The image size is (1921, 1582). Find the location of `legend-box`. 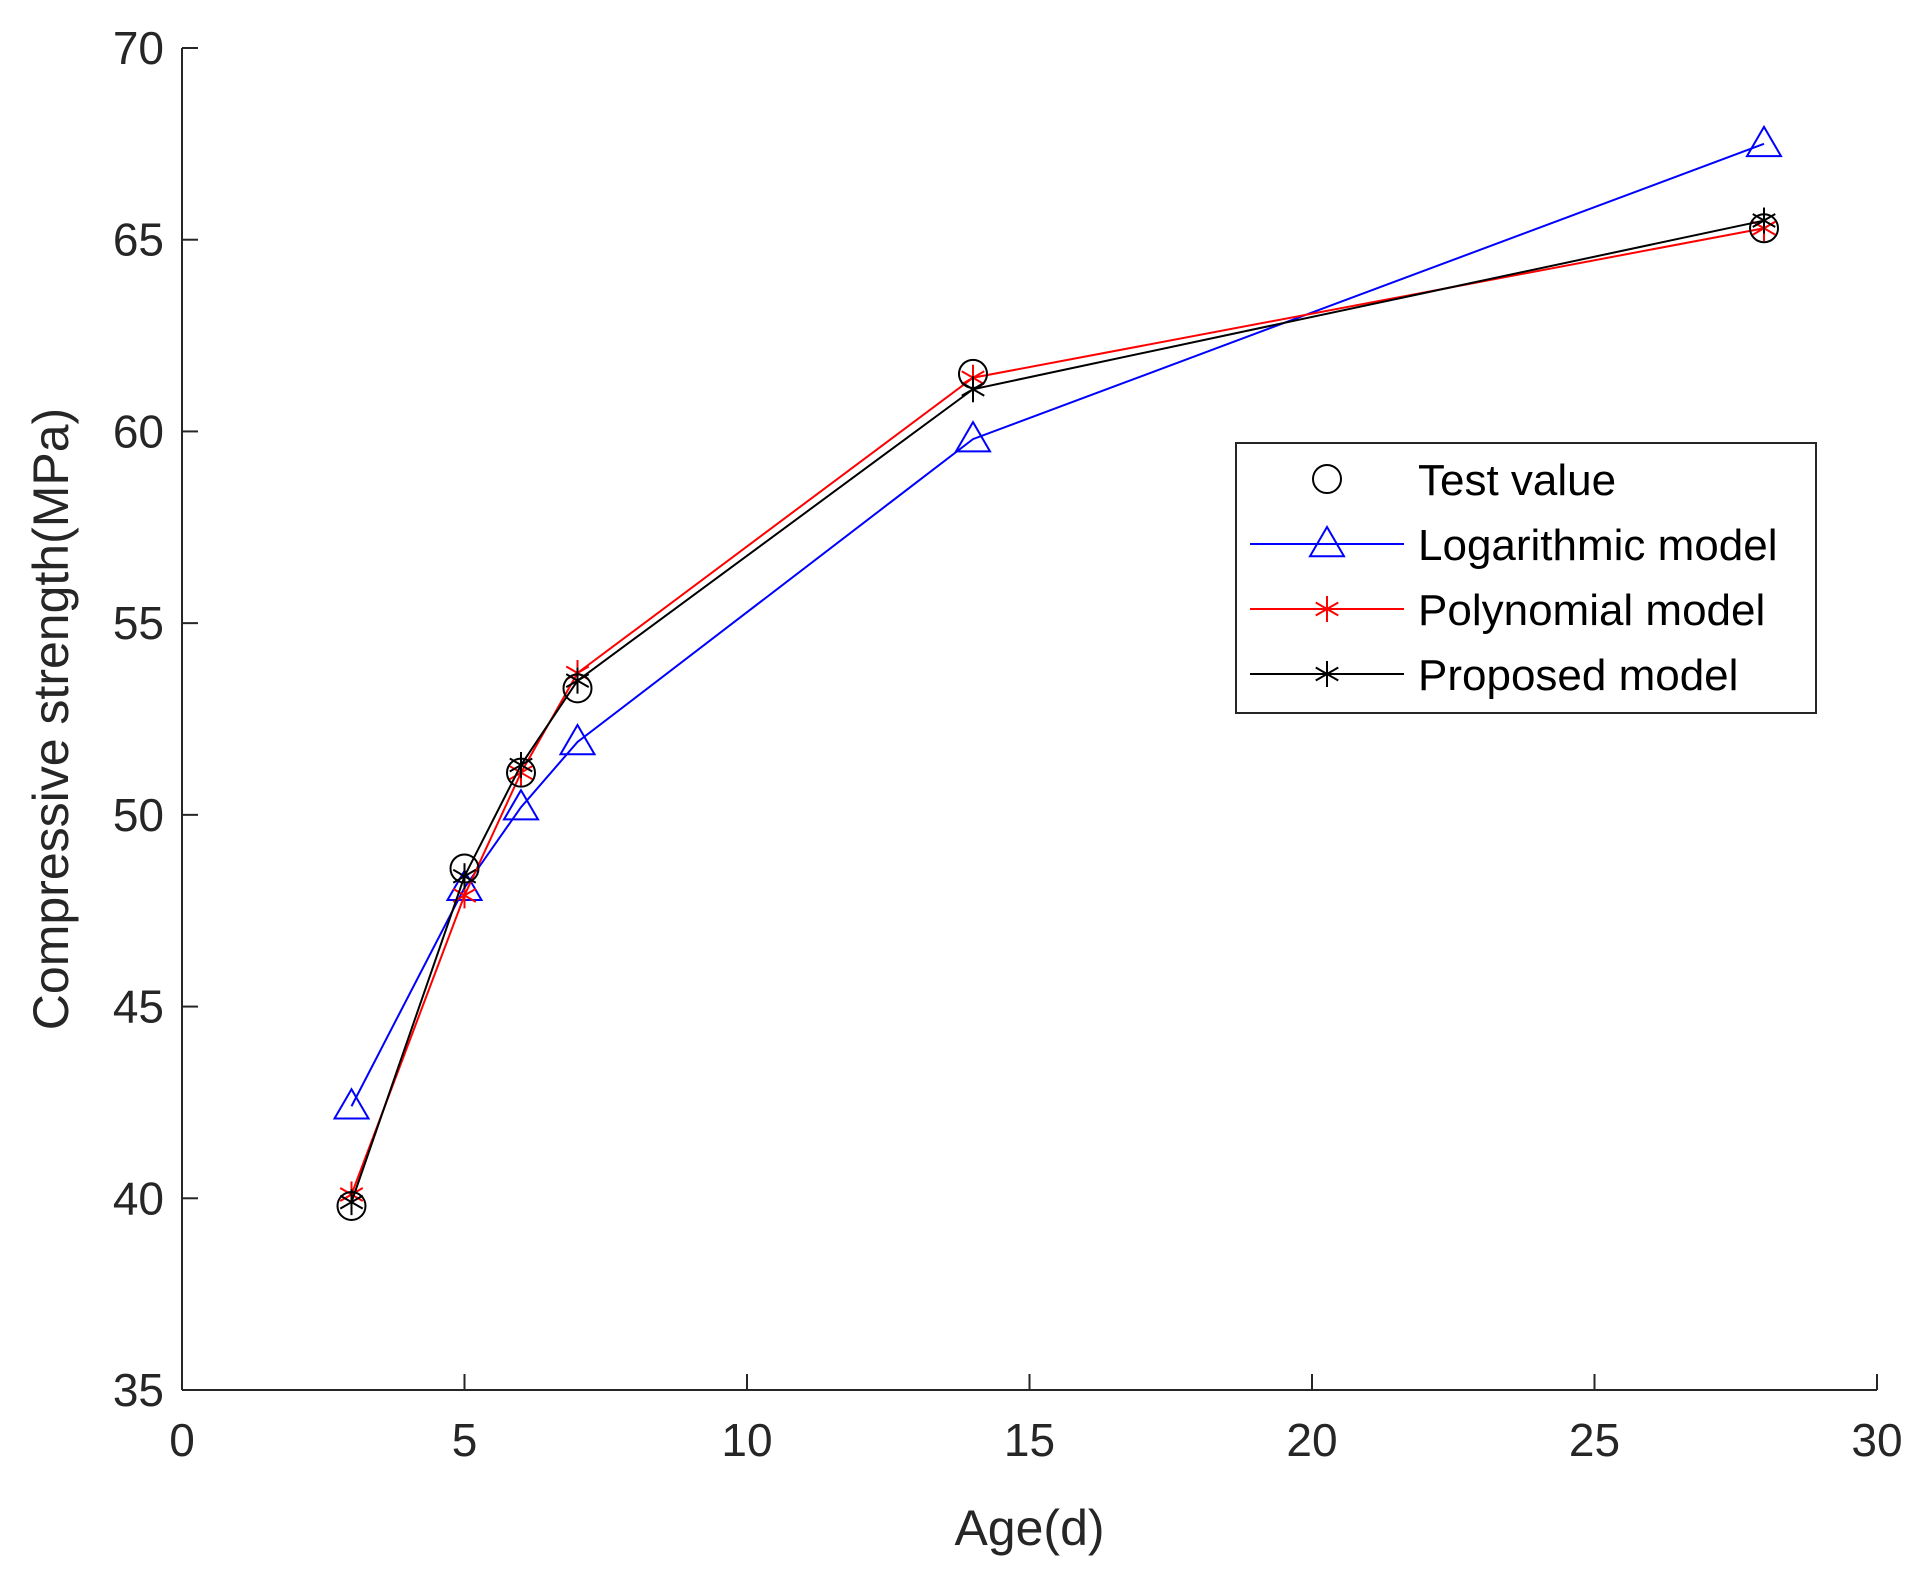

legend-box is located at coordinates (1526, 578).